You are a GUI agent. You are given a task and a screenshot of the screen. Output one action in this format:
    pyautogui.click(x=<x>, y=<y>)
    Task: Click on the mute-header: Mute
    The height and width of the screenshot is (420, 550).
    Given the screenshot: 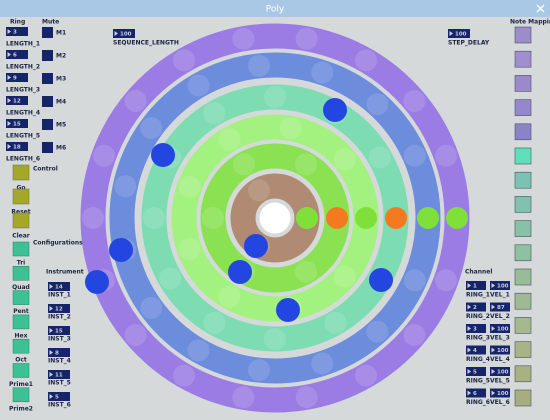 What is the action you would take?
    pyautogui.click(x=50, y=22)
    